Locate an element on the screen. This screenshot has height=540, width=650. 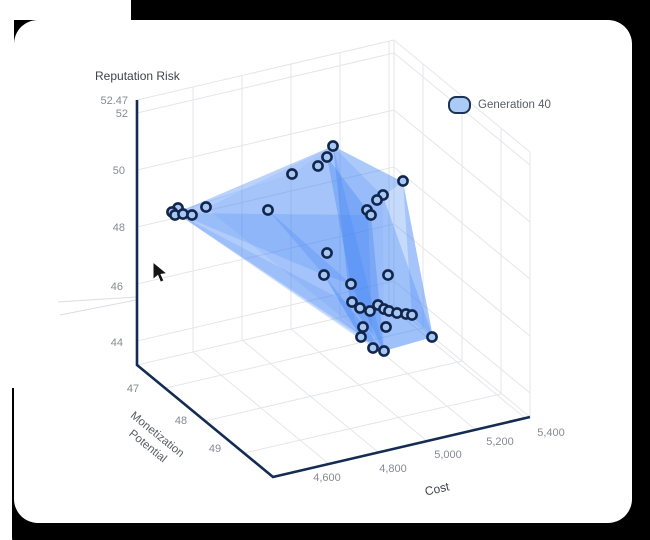
z-axis-tick-label: 46 is located at coordinates (116, 287).